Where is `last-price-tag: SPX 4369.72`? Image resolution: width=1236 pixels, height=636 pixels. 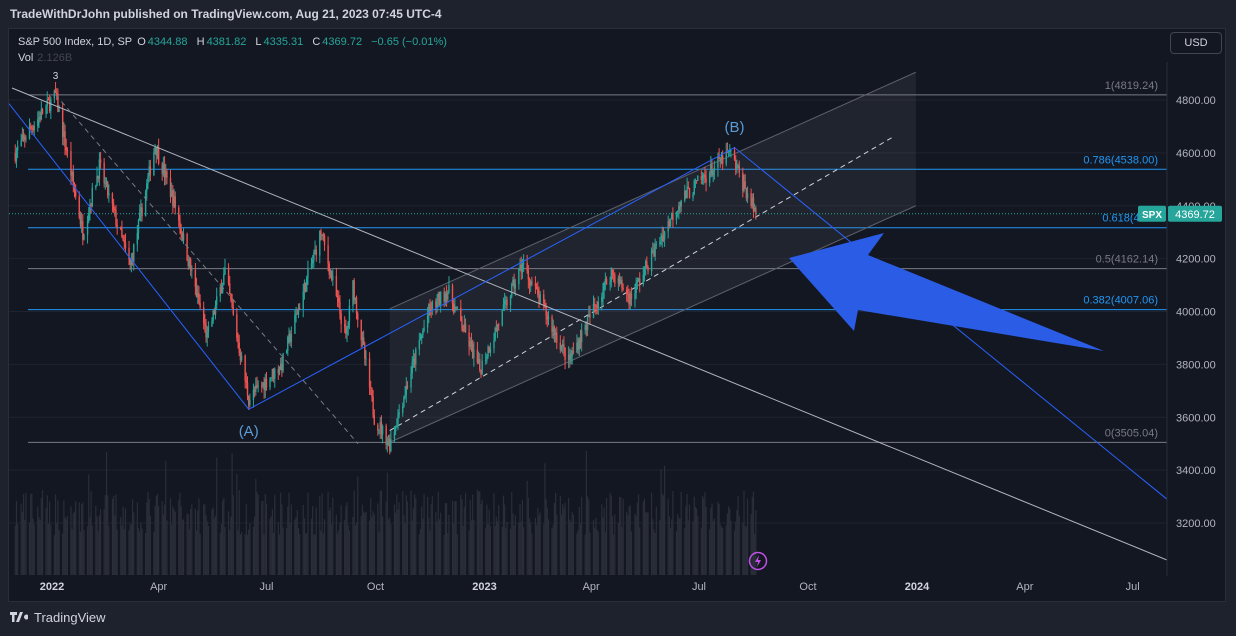
last-price-tag: SPX 4369.72 is located at coordinates (615, 213).